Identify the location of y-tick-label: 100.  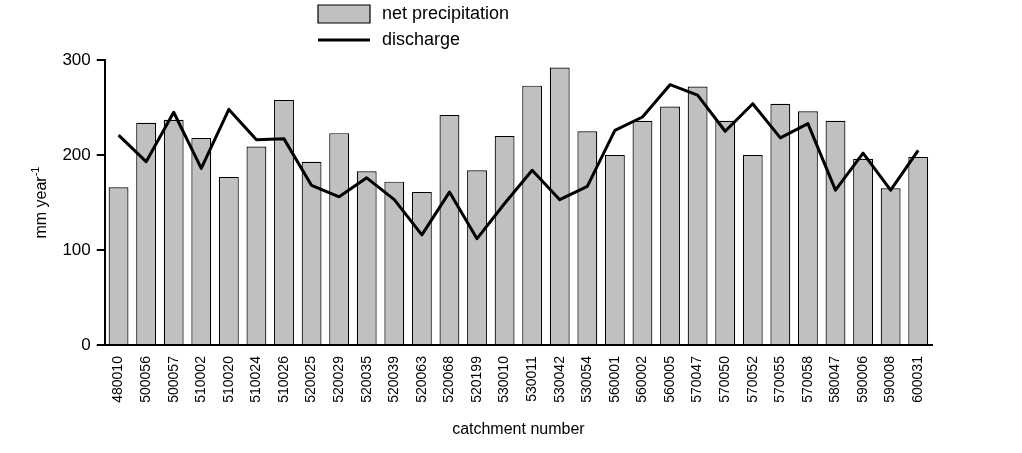
(76, 249).